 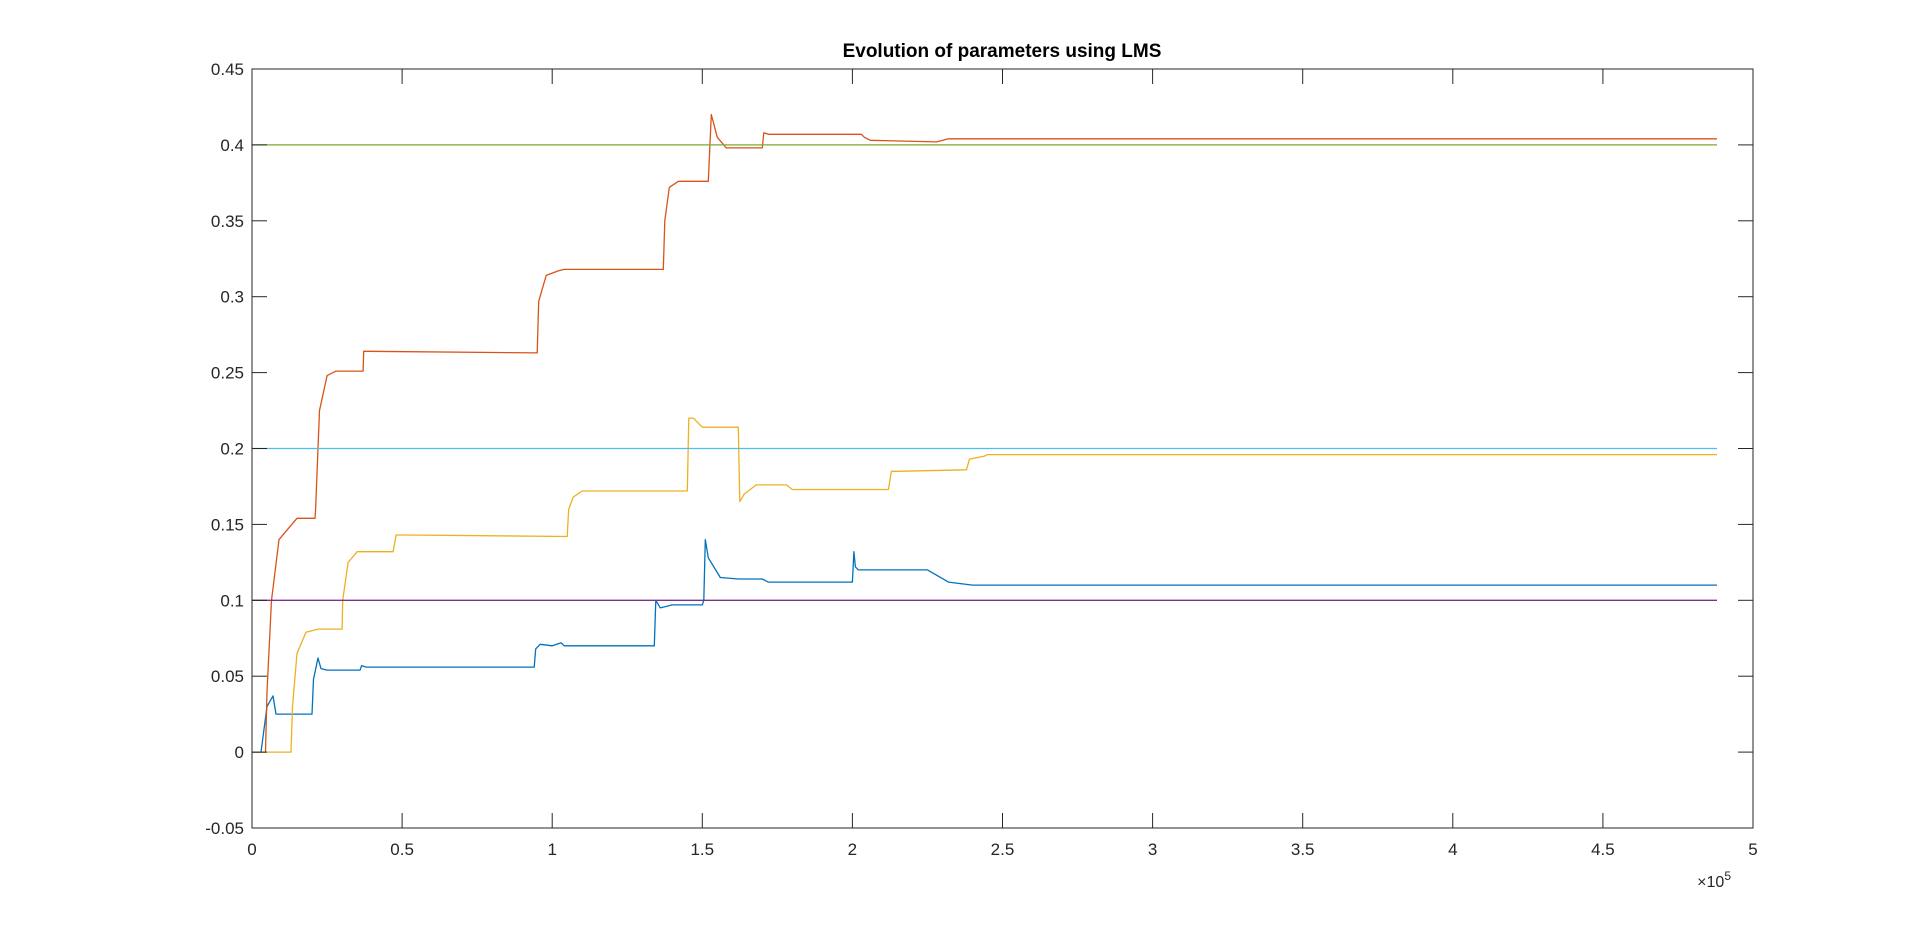 What do you see at coordinates (227, 69) in the screenshot?
I see `y-tick-label: 0.45` at bounding box center [227, 69].